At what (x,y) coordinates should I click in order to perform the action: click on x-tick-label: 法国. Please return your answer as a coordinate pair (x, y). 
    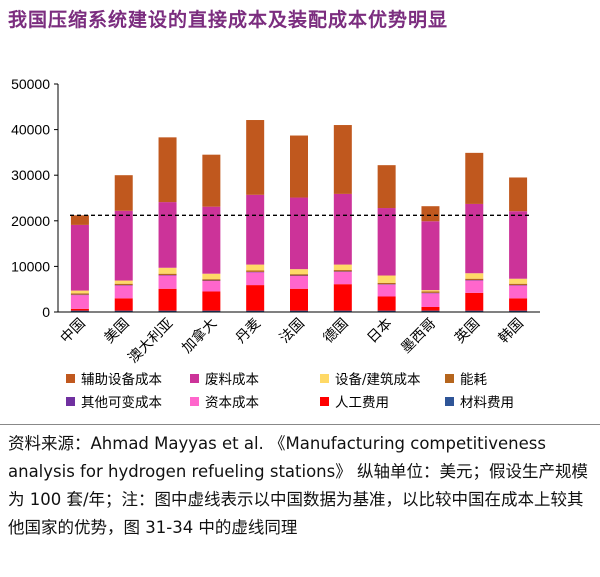
    Looking at the image, I should click on (292, 331).